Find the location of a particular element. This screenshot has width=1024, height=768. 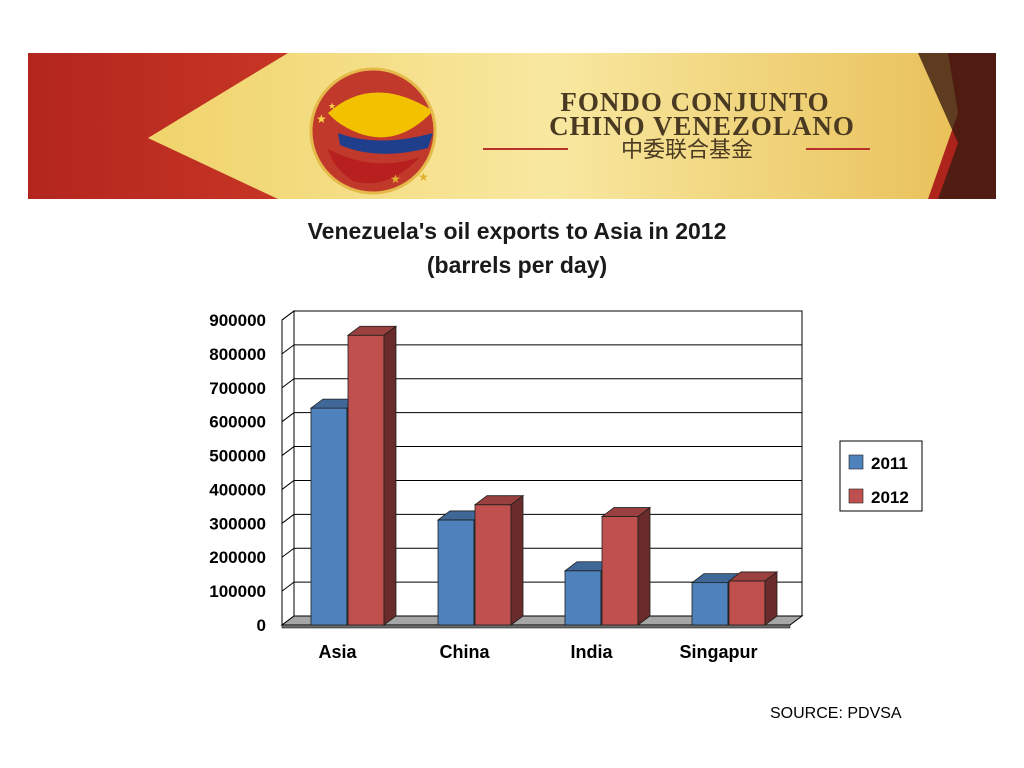

y-tick-label: 900000 is located at coordinates (237, 320).